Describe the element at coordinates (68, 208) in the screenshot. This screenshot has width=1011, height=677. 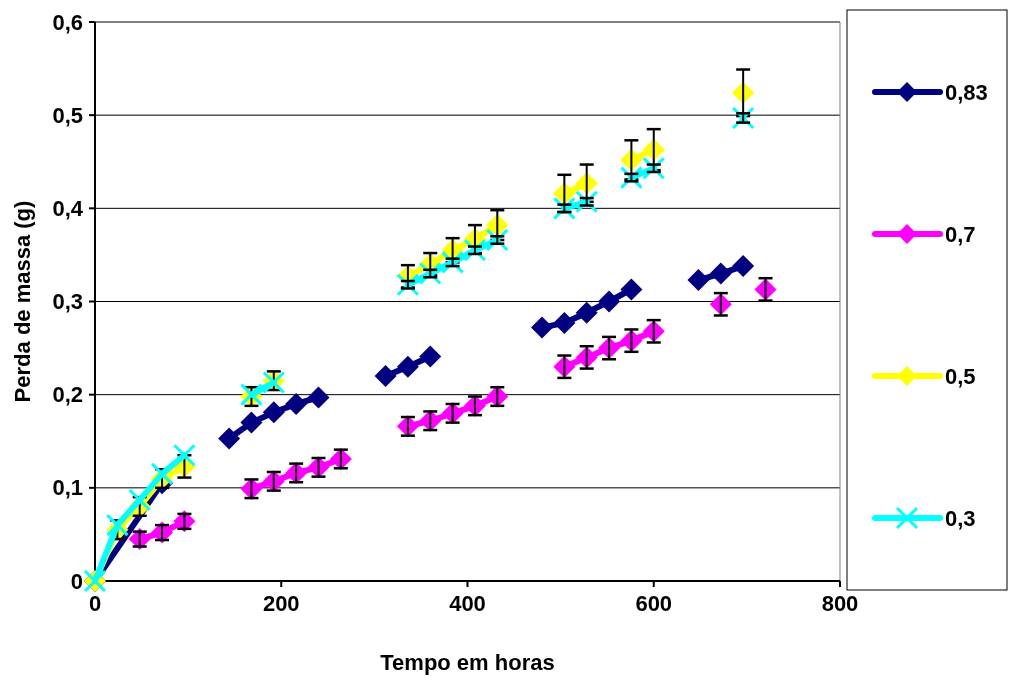
I see `y-tick-label: 0,4` at that location.